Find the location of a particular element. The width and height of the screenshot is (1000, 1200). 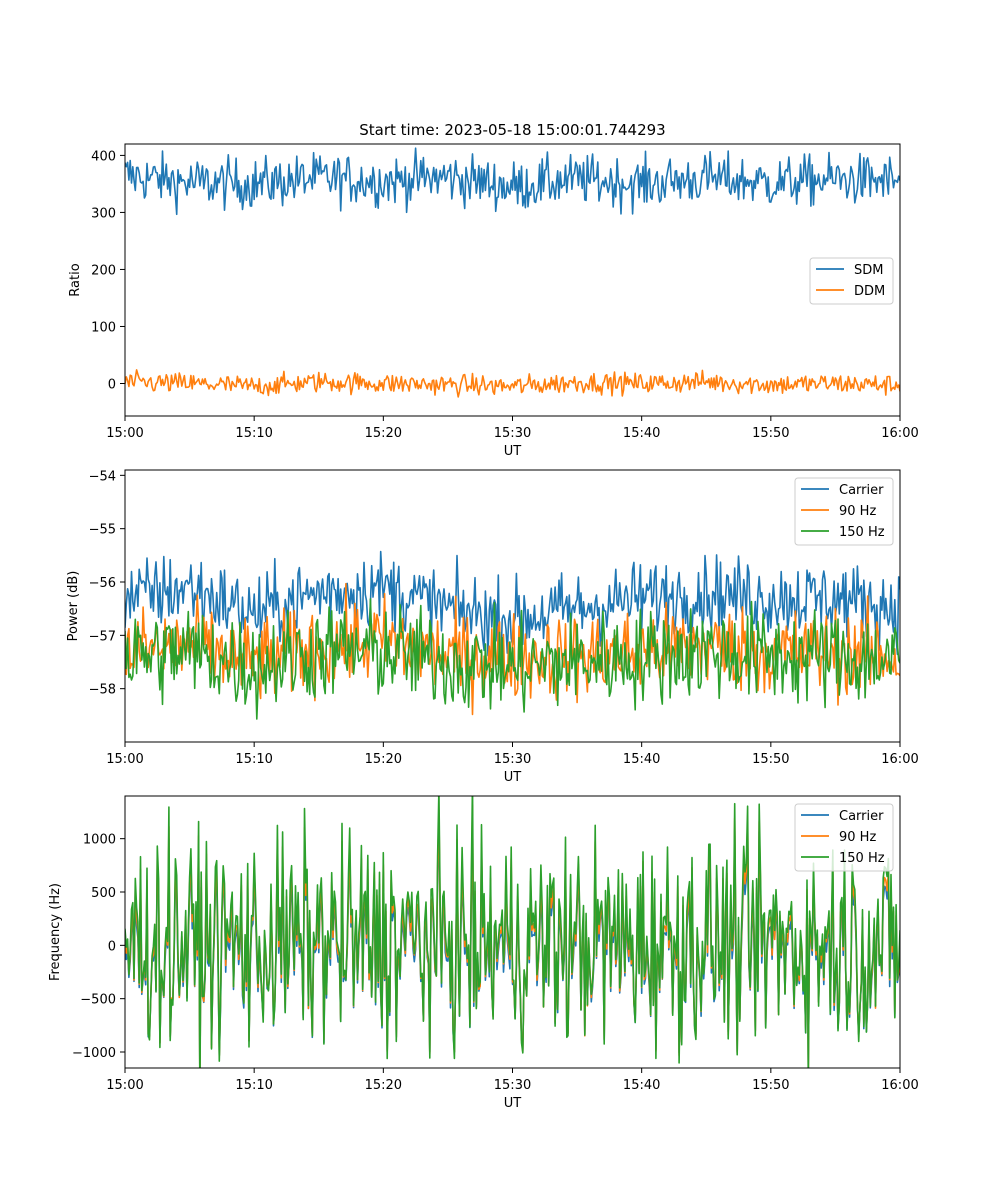

y-tick-label: 100 is located at coordinates (103, 327).